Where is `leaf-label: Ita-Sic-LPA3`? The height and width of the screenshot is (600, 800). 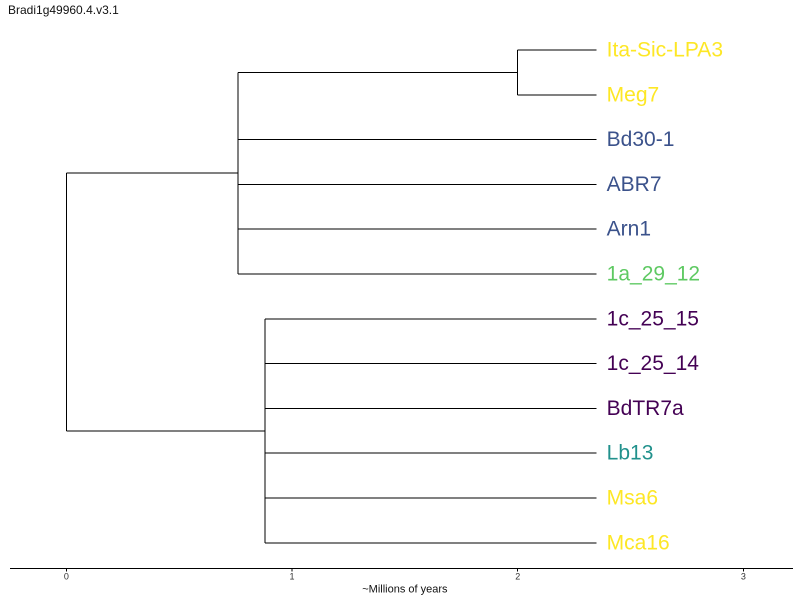 leaf-label: Ita-Sic-LPA3 is located at coordinates (665, 50).